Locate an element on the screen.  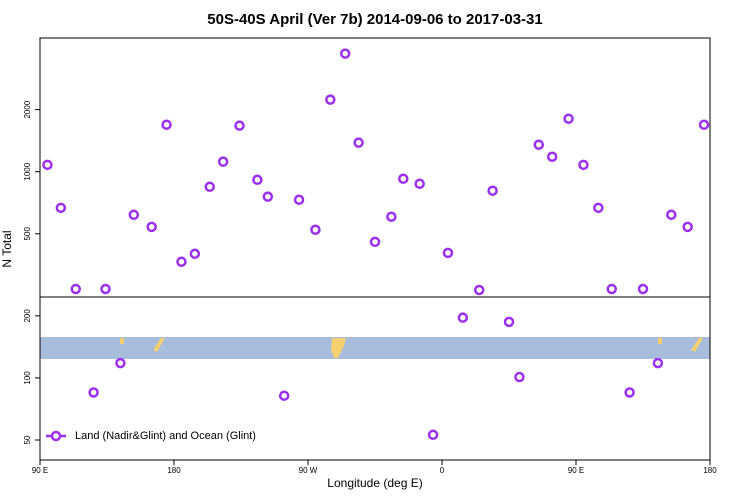
y-tick-label: 200 is located at coordinates (27, 316).